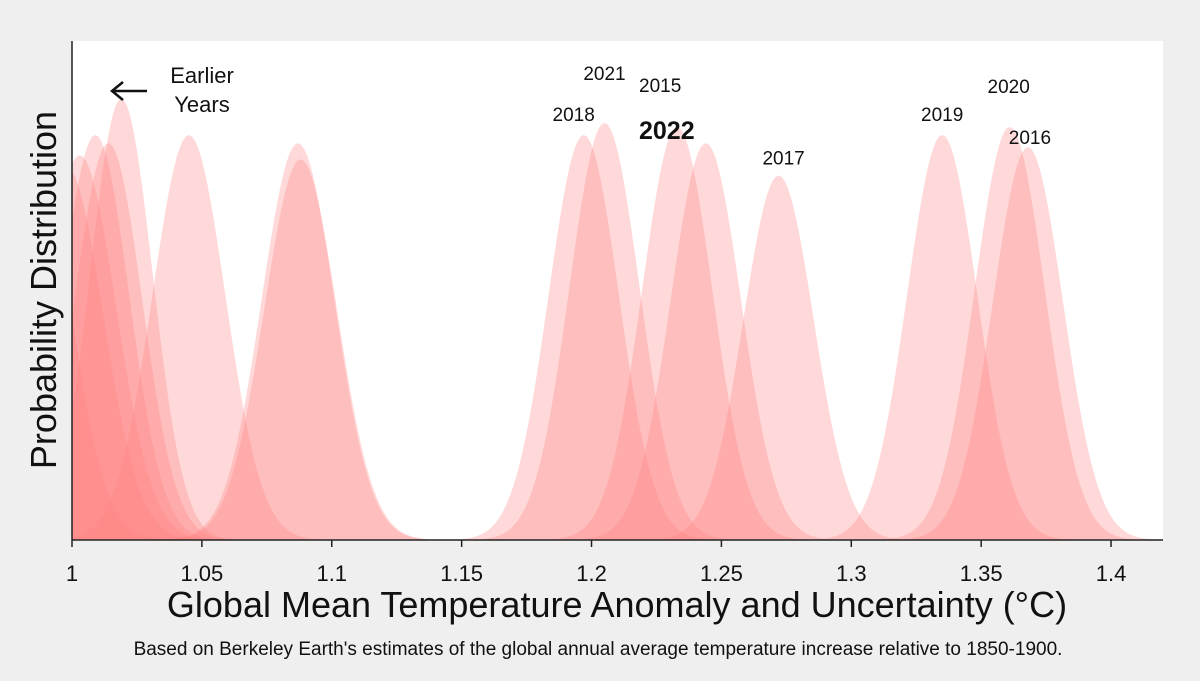  What do you see at coordinates (574, 115) in the screenshot?
I see `year-label-2018: 2018` at bounding box center [574, 115].